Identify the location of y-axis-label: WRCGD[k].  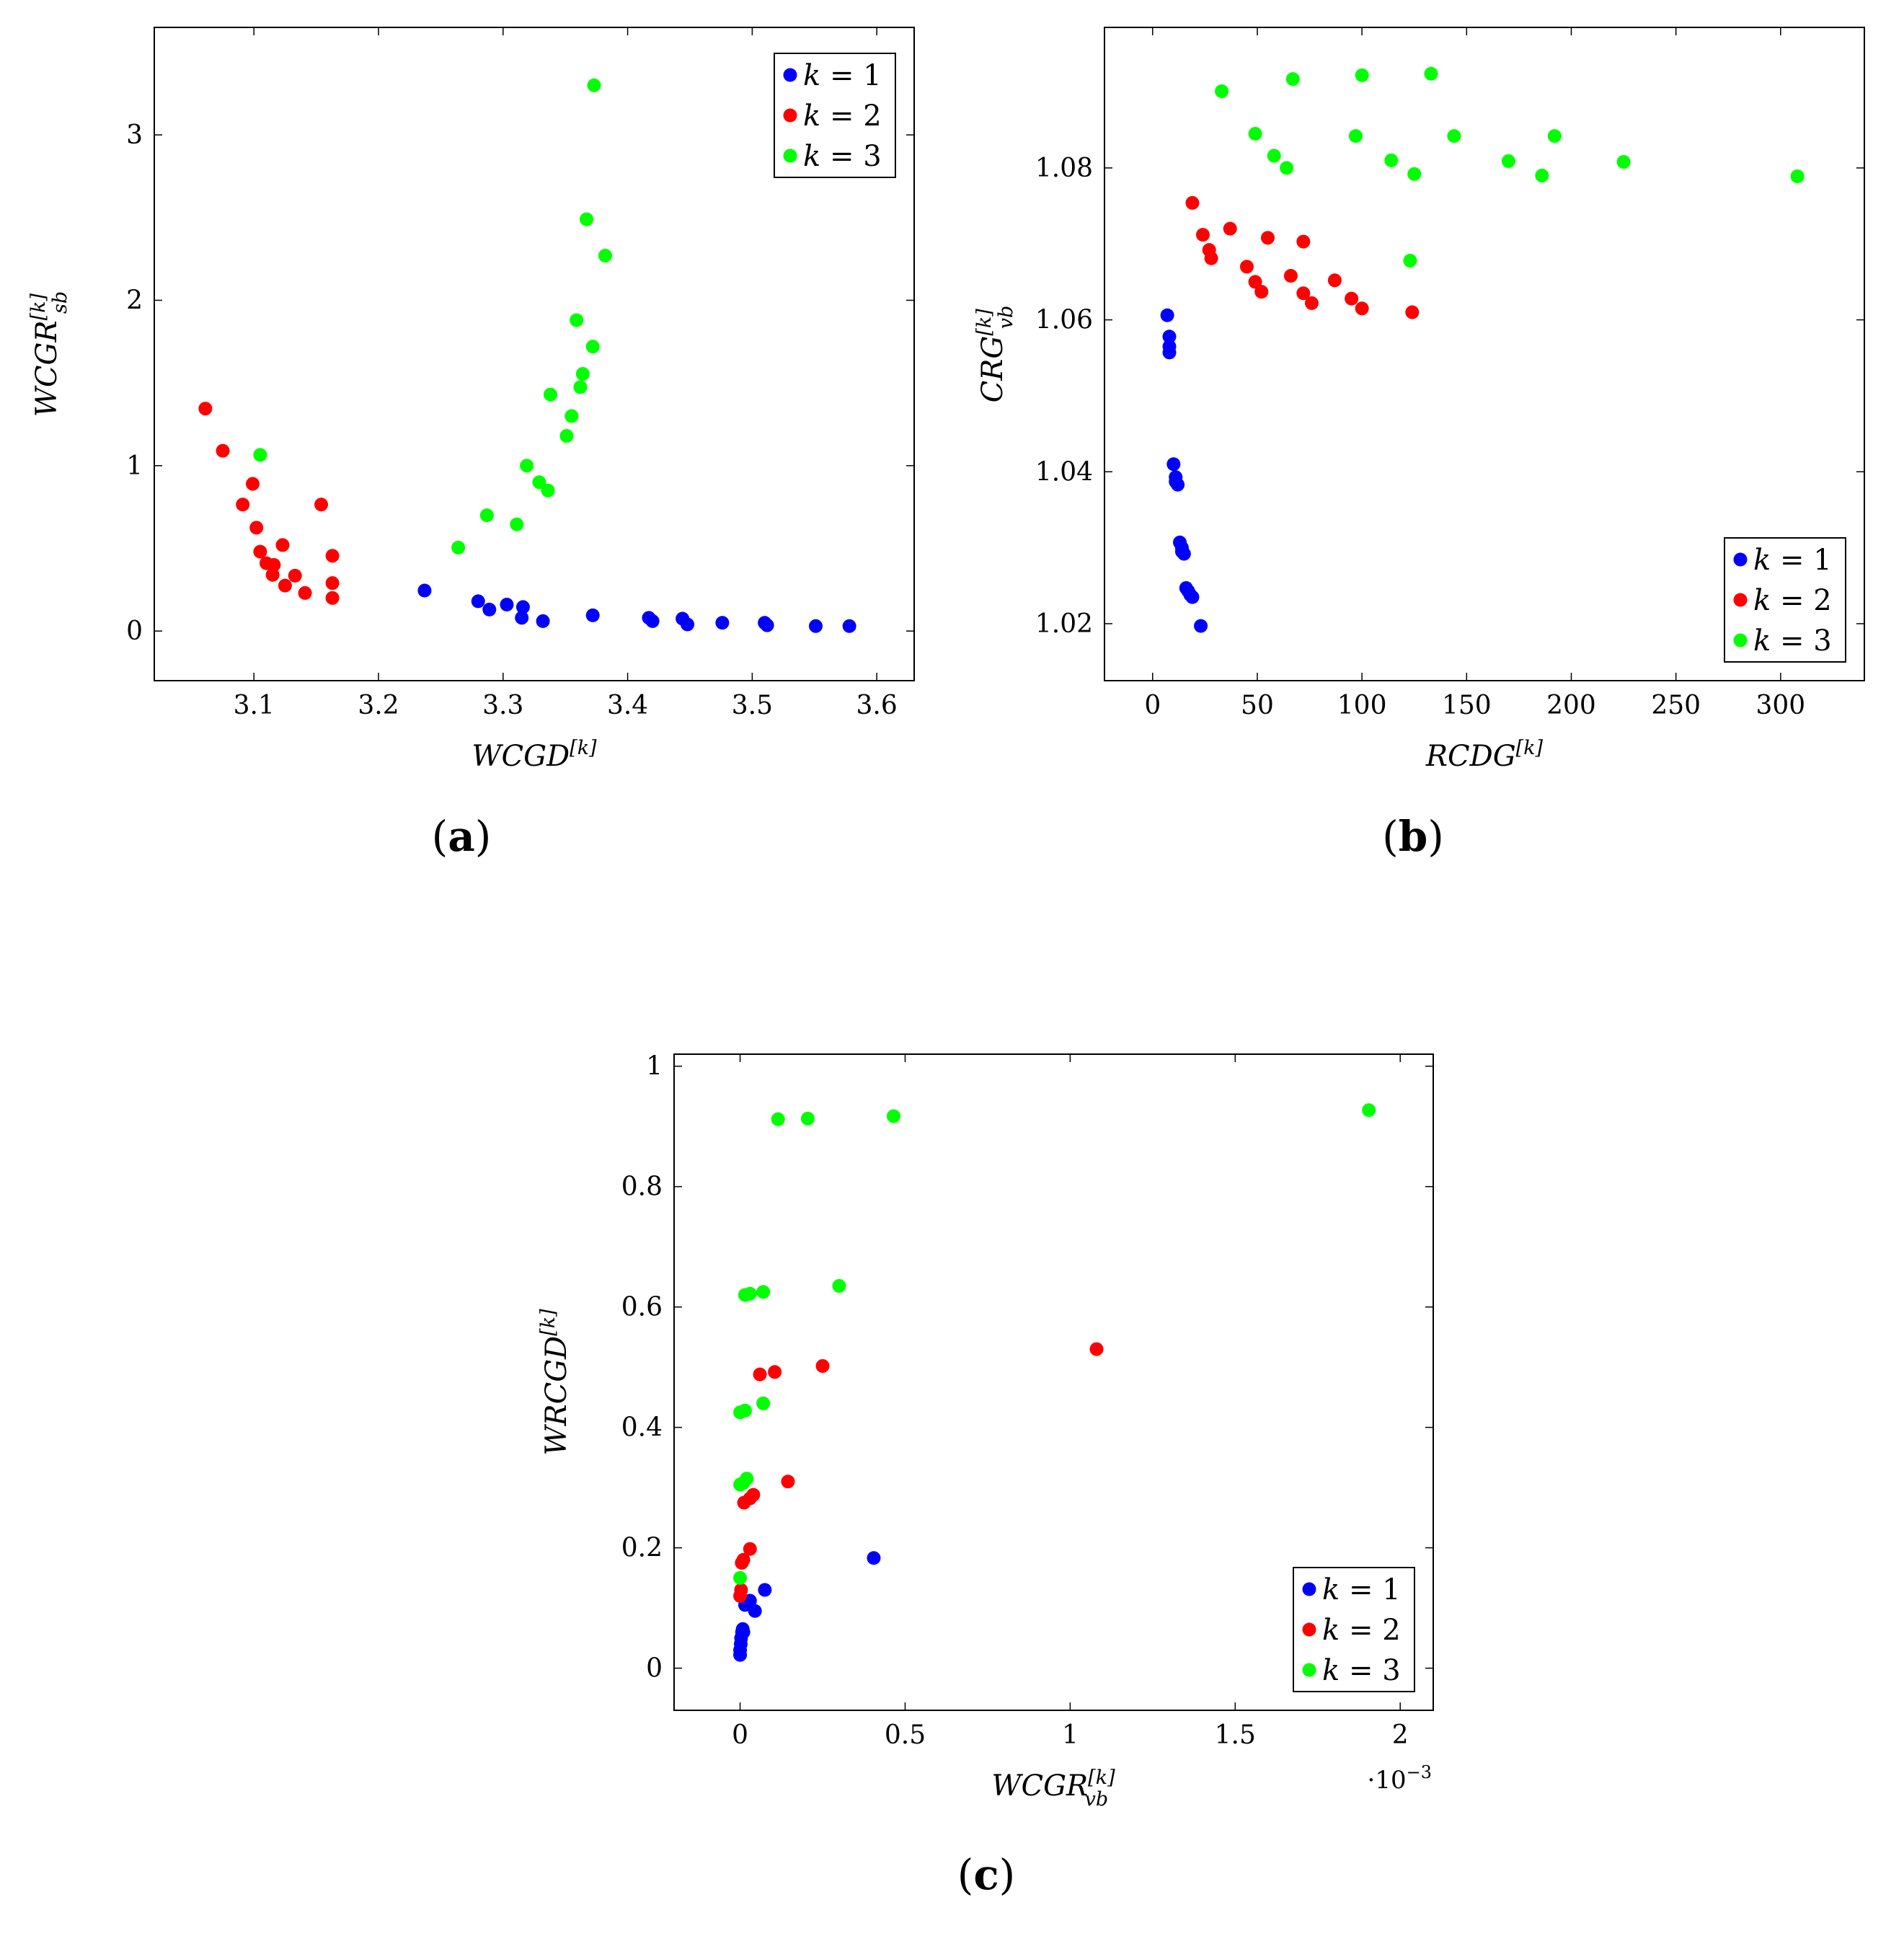
(555, 1382).